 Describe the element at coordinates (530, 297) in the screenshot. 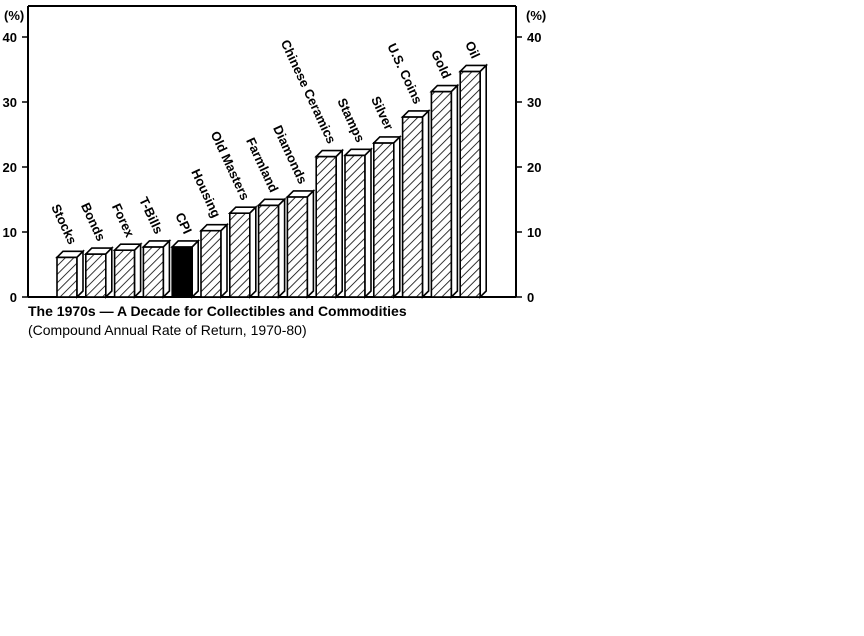

I see `right-tick-label: 0` at that location.